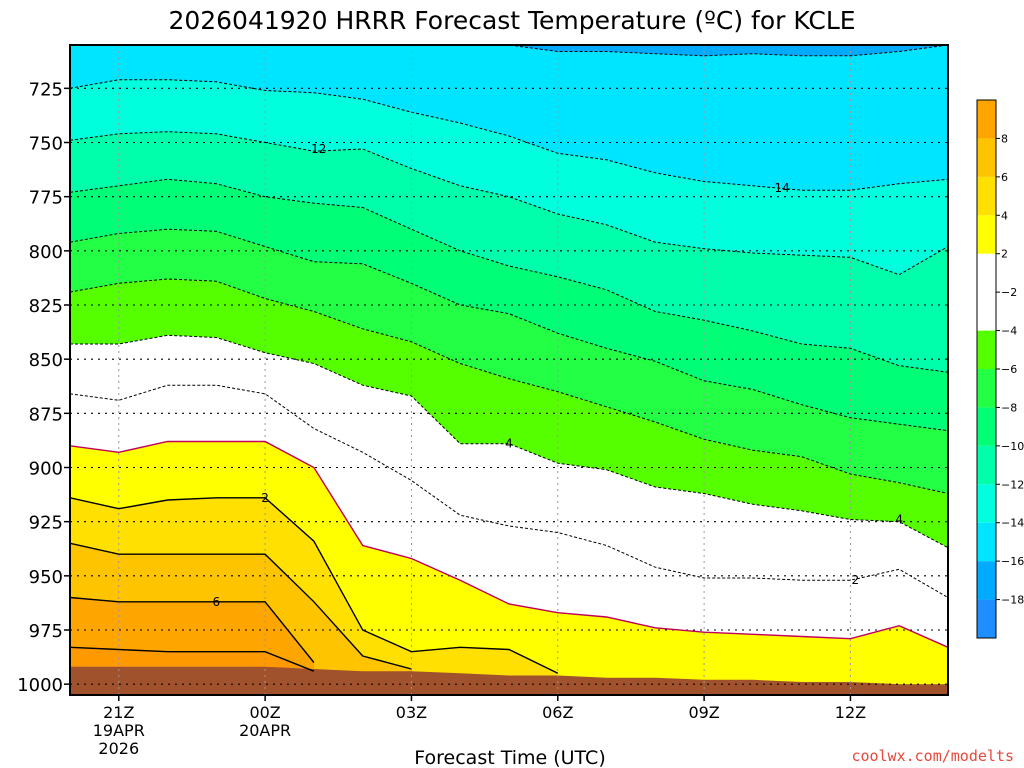  What do you see at coordinates (40, 685) in the screenshot?
I see `y-tick-label-1000: 1000` at bounding box center [40, 685].